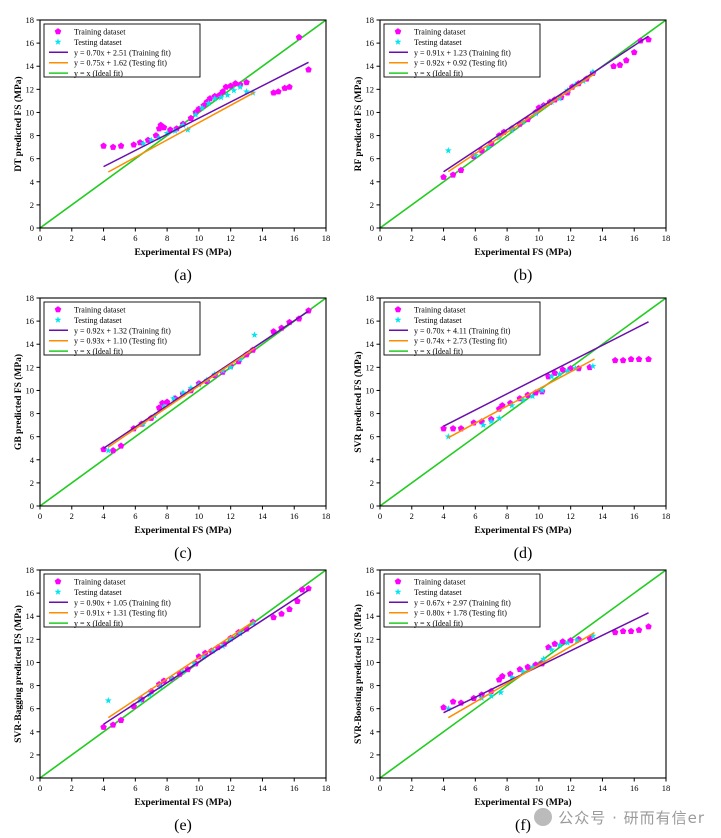 This screenshot has width=721, height=838. What do you see at coordinates (358, 674) in the screenshot?
I see `y-axis-label: SVR-Boosting predicted FS (MPa)` at bounding box center [358, 674].